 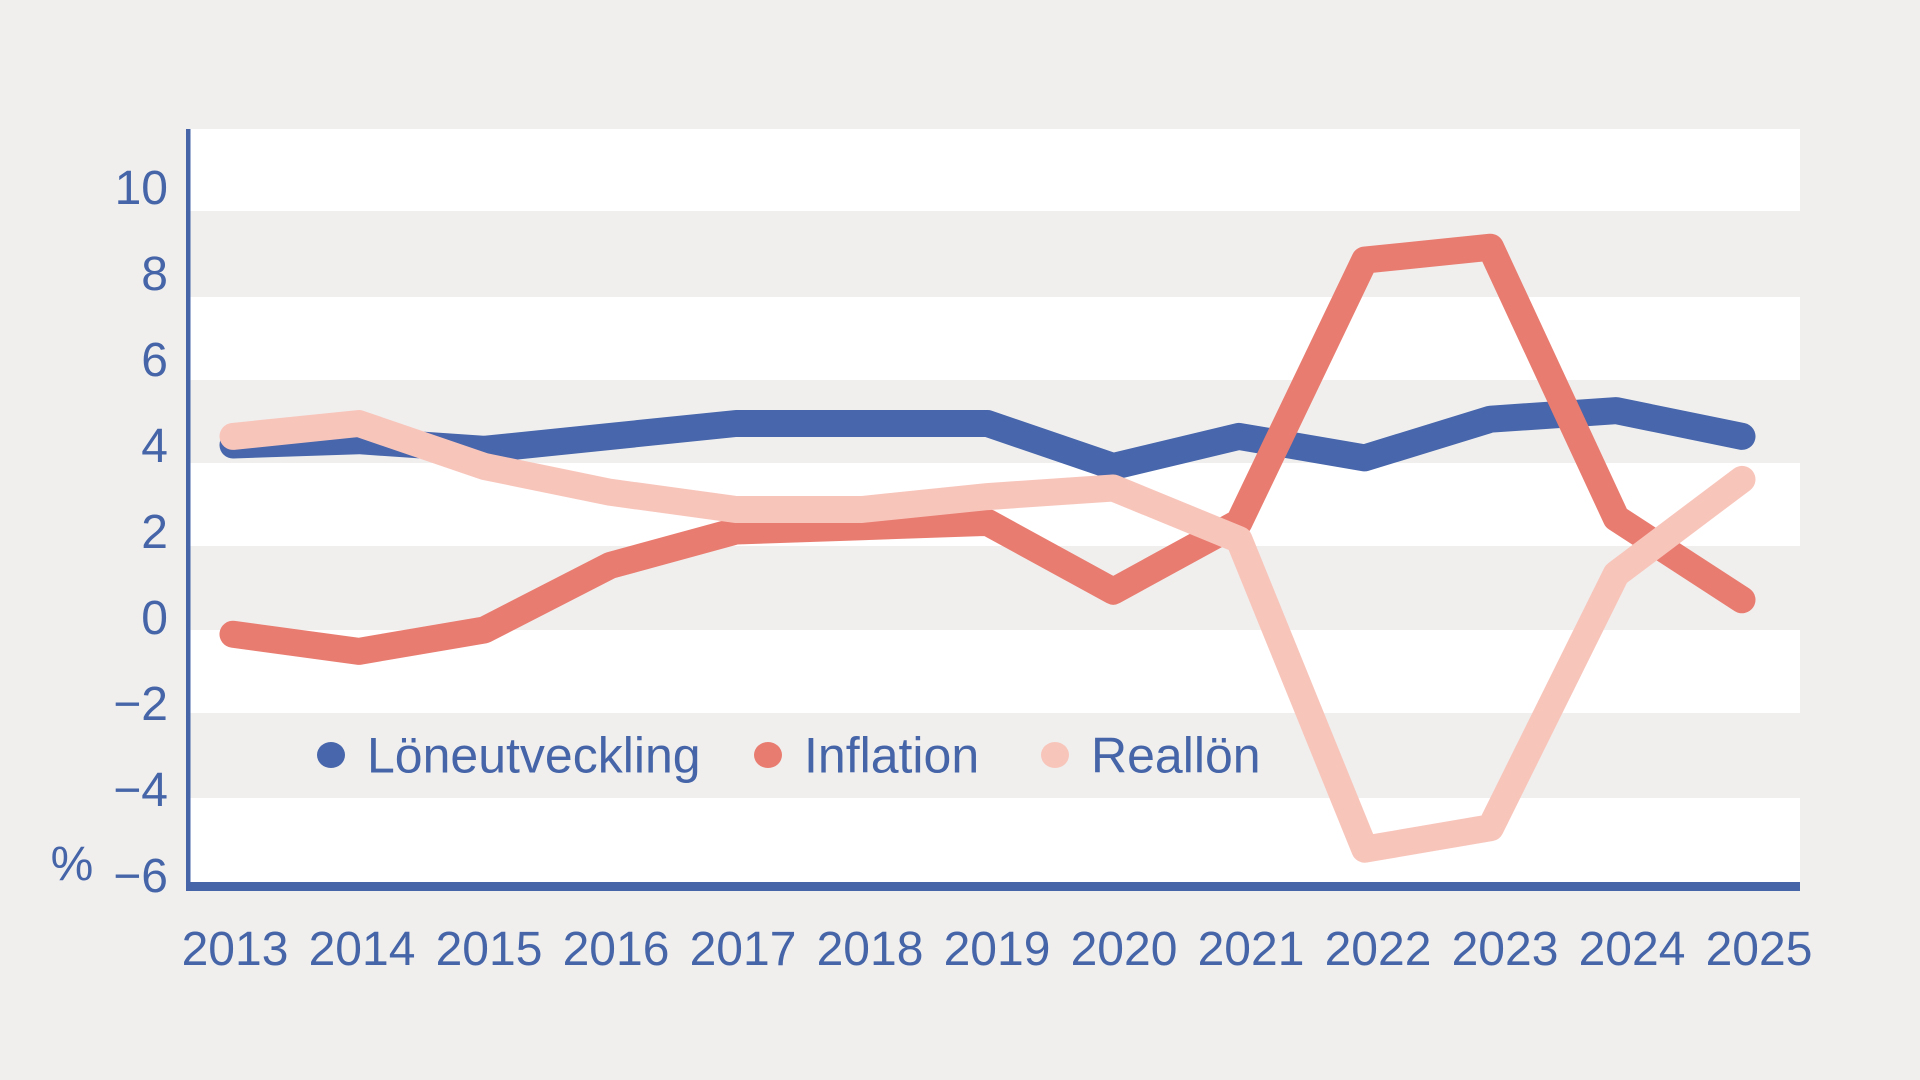 What do you see at coordinates (1124, 949) in the screenshot?
I see `x-tick-label: 2020` at bounding box center [1124, 949].